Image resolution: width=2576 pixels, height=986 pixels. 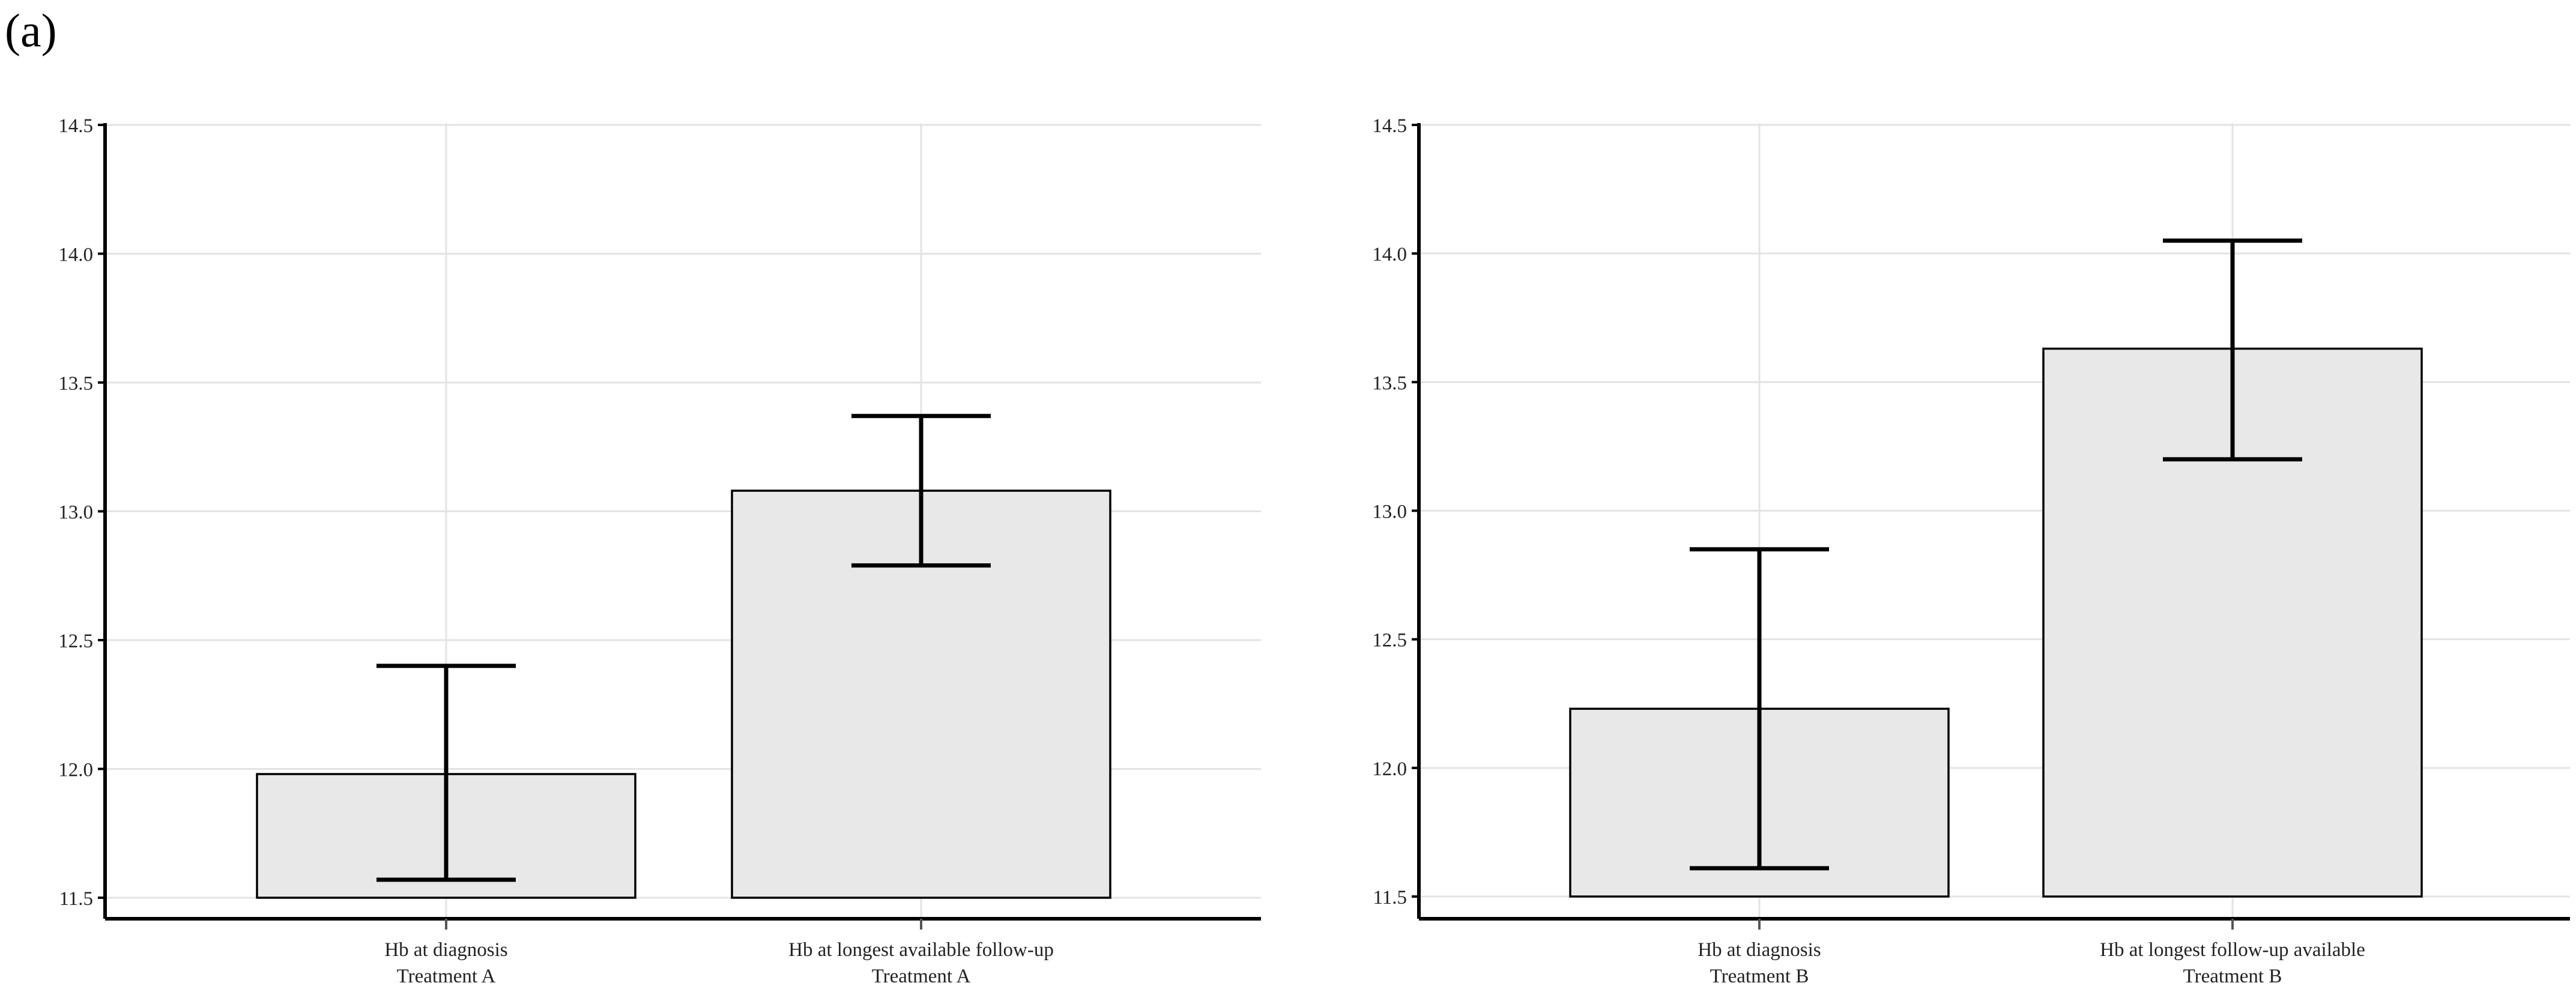 What do you see at coordinates (921, 950) in the screenshot?
I see `x-tick-label: Hb at longest available follow-up` at bounding box center [921, 950].